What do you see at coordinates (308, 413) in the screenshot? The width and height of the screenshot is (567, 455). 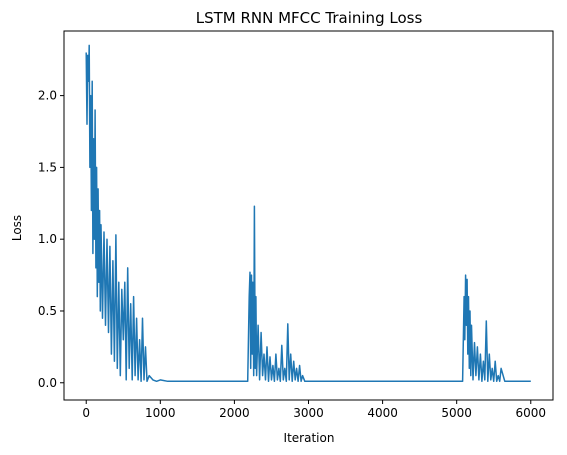 I see `x-tick-label: 3000` at bounding box center [308, 413].